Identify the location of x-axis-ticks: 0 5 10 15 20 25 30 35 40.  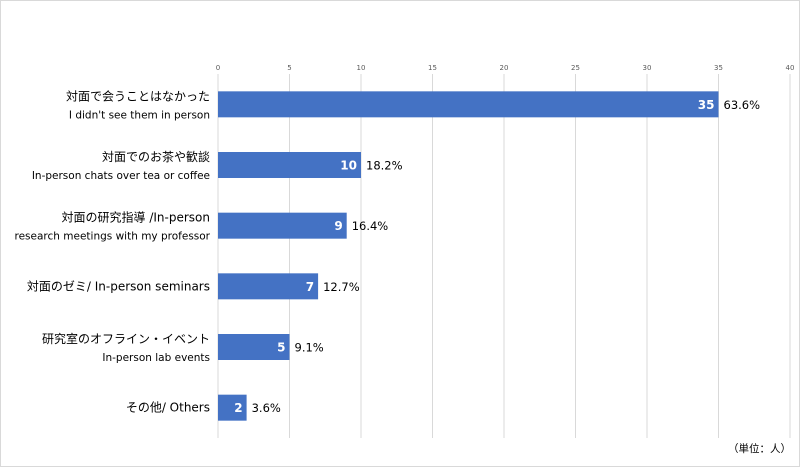
(505, 68).